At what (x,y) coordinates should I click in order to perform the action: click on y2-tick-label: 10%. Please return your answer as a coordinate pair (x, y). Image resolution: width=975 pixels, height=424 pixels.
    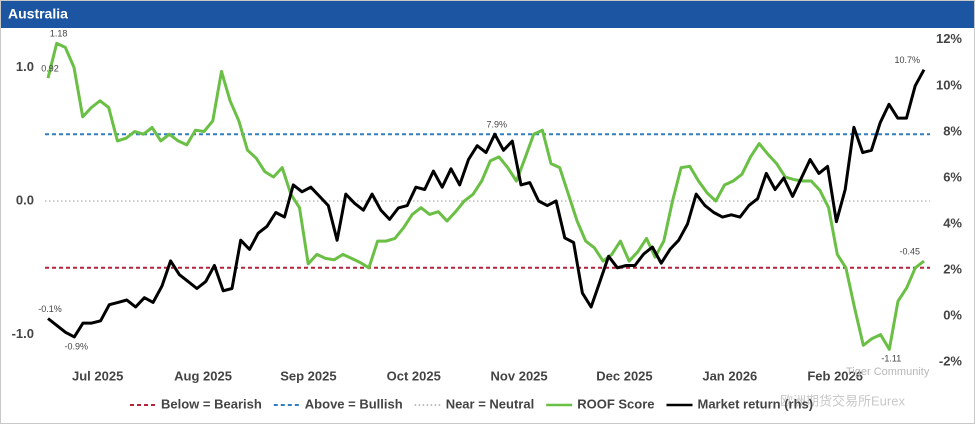
    Looking at the image, I should click on (949, 84).